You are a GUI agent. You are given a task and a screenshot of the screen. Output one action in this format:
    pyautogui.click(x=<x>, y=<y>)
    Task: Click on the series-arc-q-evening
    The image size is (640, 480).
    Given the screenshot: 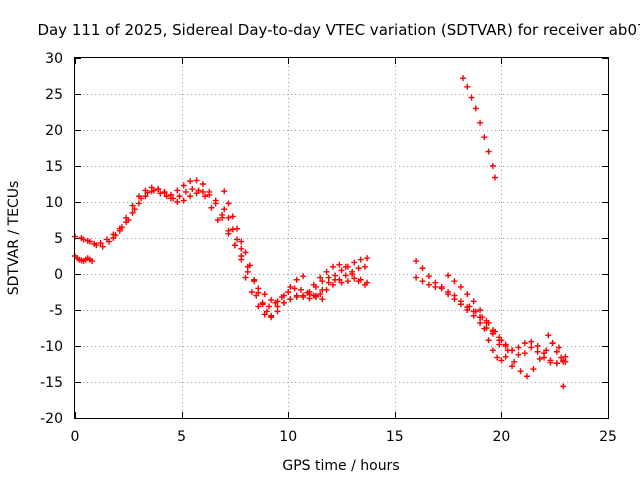 What is the action you would take?
    pyautogui.click(x=517, y=341)
    